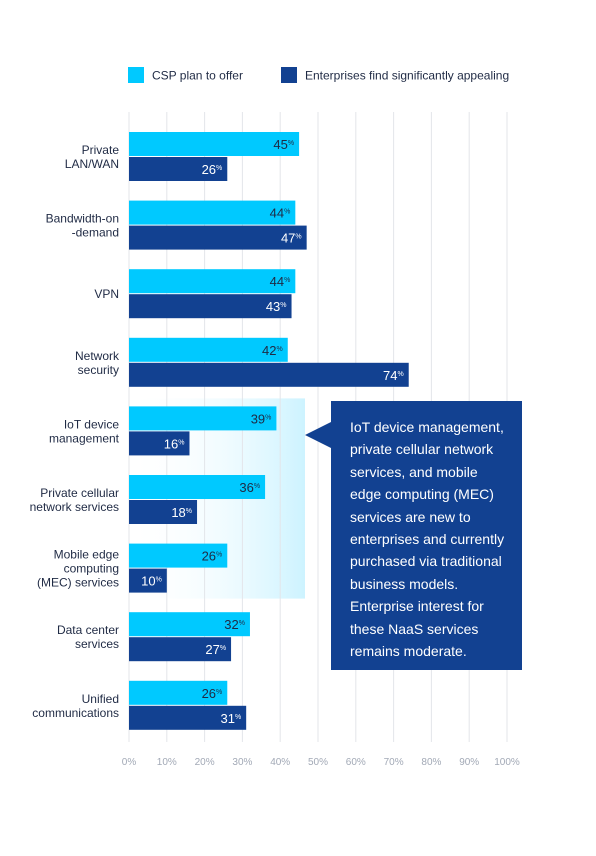 The height and width of the screenshot is (856, 596). Describe the element at coordinates (75, 706) in the screenshot. I see `category-label: Unified communications` at that location.